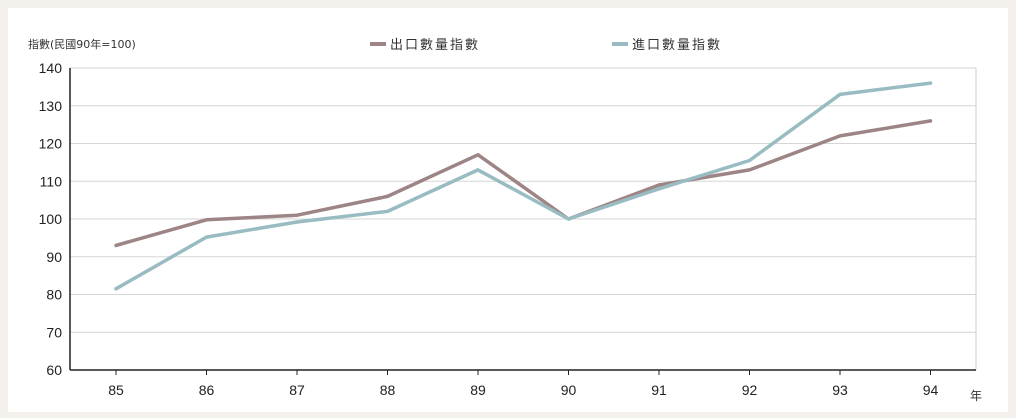 The image size is (1016, 418). I want to click on legend-label-export: 出口數量指數, so click(435, 45).